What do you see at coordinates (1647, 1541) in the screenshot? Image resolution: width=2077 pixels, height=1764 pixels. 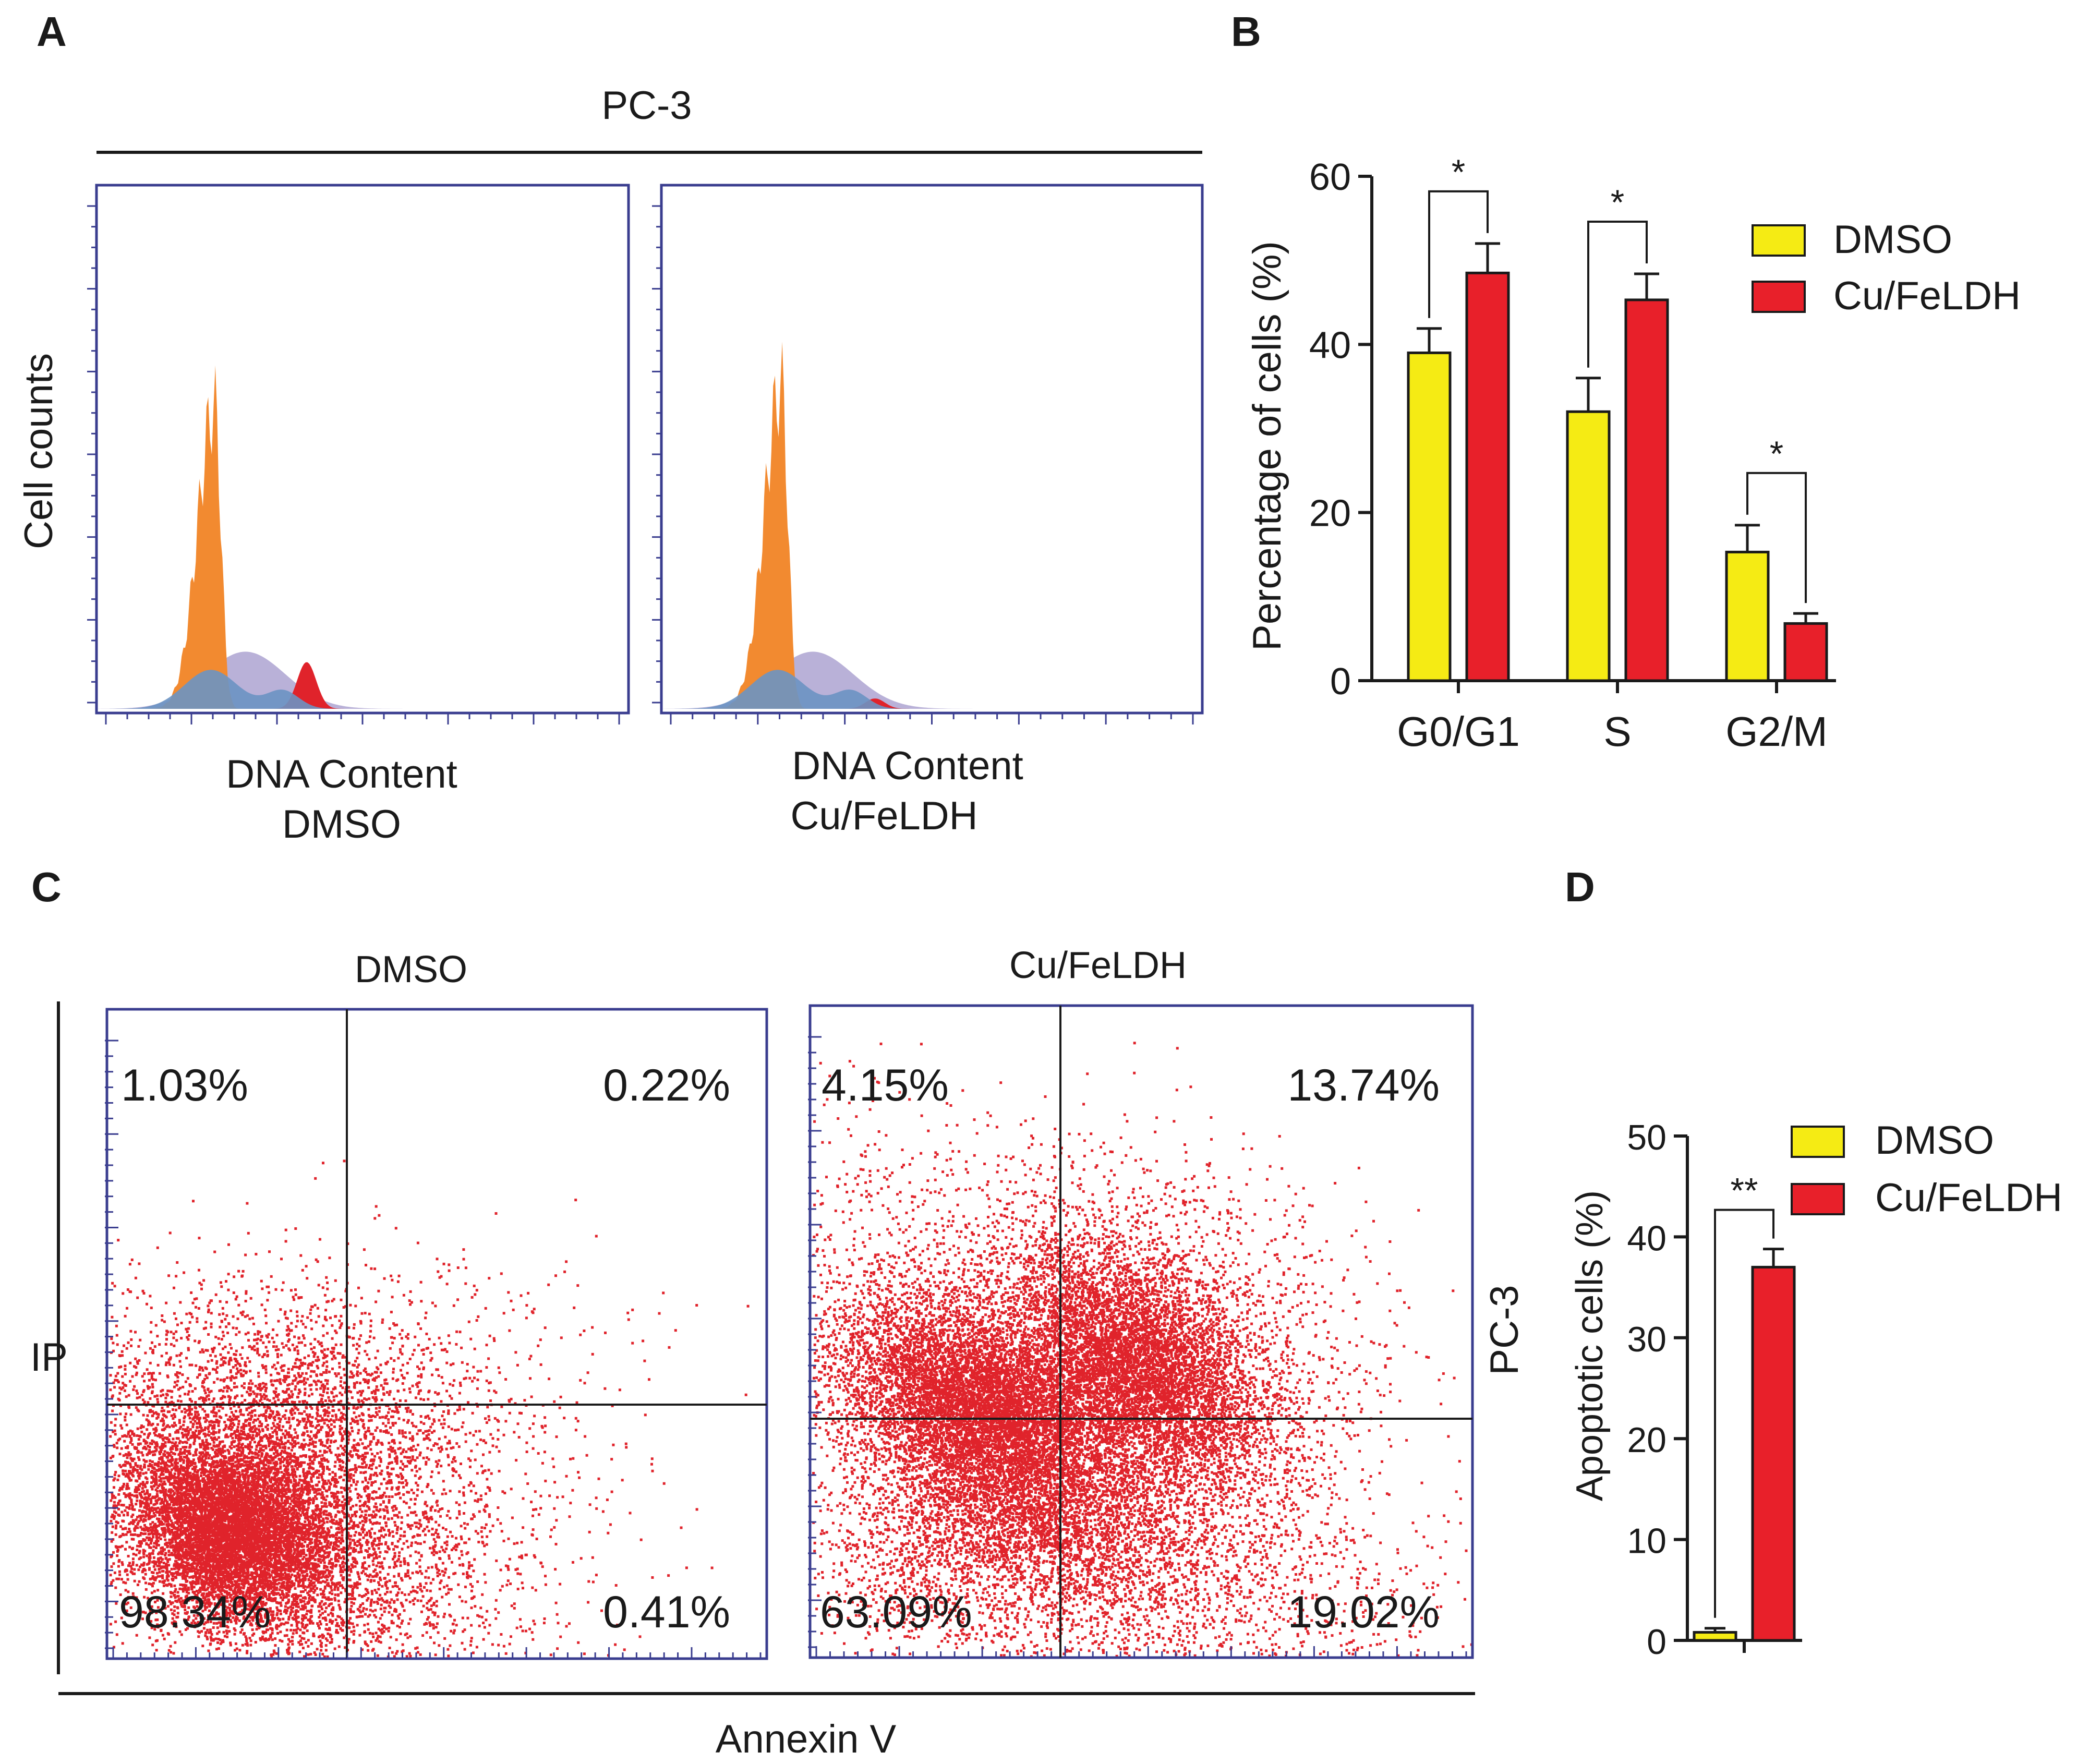 I see `y-tick-label: 10` at bounding box center [1647, 1541].